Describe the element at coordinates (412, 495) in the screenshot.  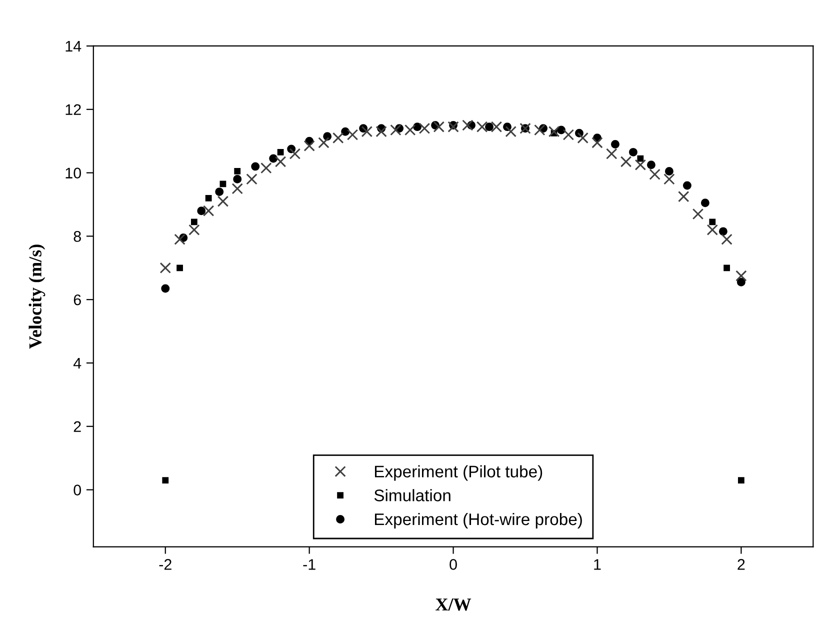
I see `legend-label: Simulation` at that location.